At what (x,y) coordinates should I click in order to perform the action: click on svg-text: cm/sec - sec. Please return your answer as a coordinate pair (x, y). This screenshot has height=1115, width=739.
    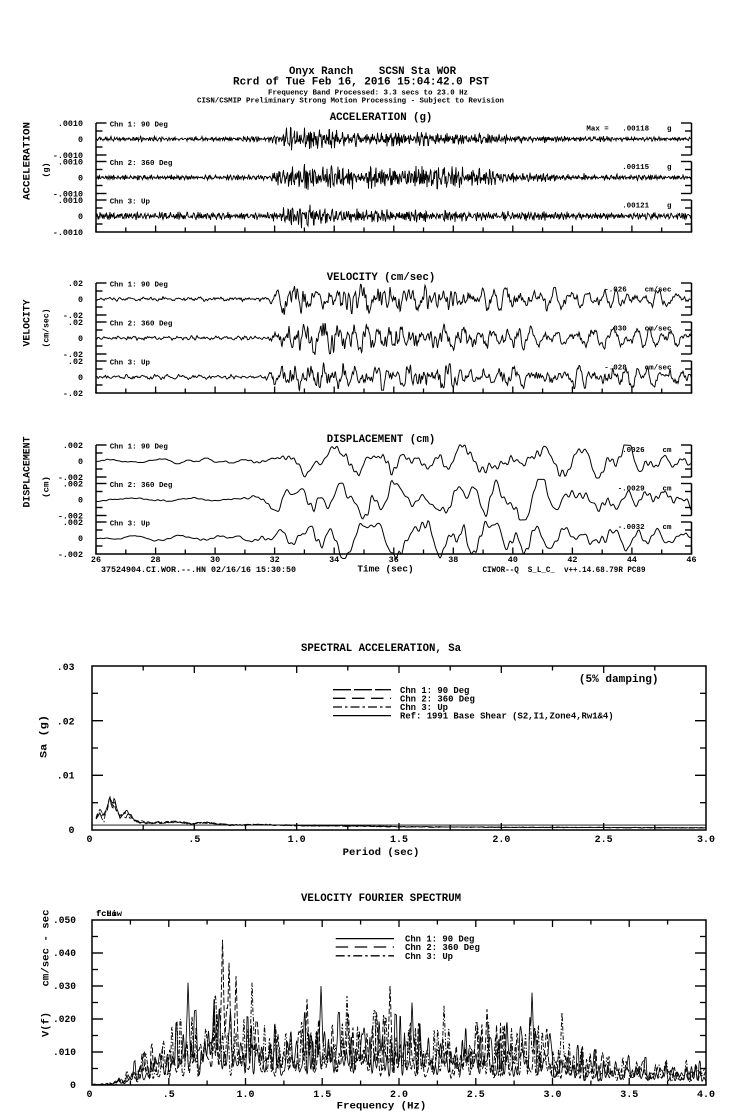
    Looking at the image, I should click on (47, 948).